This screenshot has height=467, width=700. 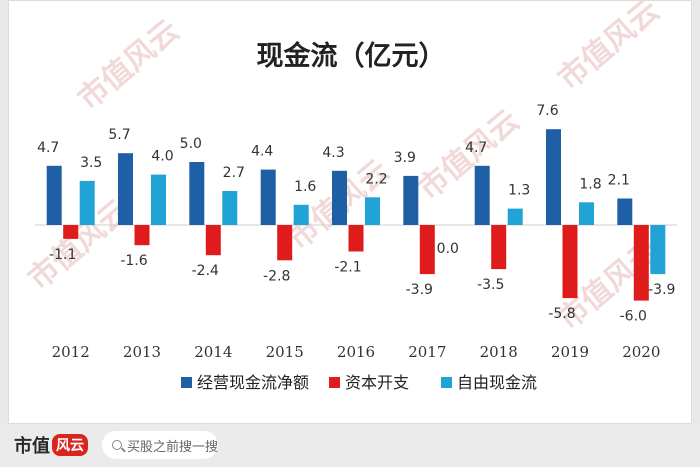 What do you see at coordinates (350, 445) in the screenshot?
I see `footer-bar: 市值 风云 买股之前搜一搜` at bounding box center [350, 445].